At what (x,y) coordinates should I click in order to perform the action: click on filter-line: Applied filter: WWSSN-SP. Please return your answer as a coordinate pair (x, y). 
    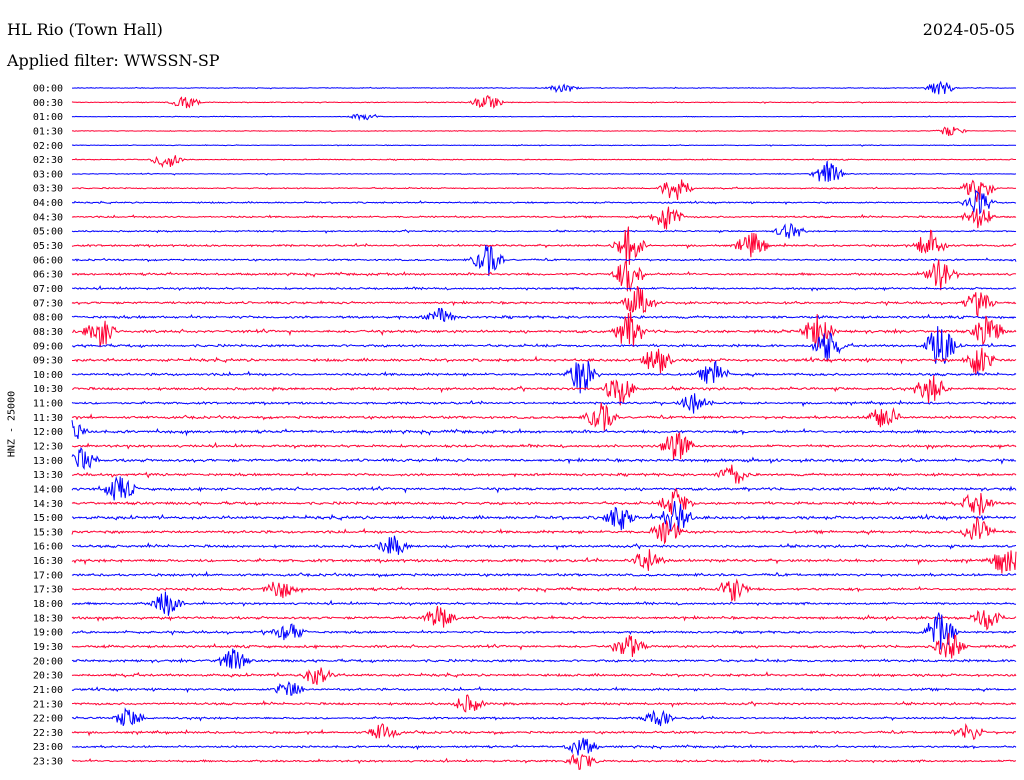
    Looking at the image, I should click on (113, 61).